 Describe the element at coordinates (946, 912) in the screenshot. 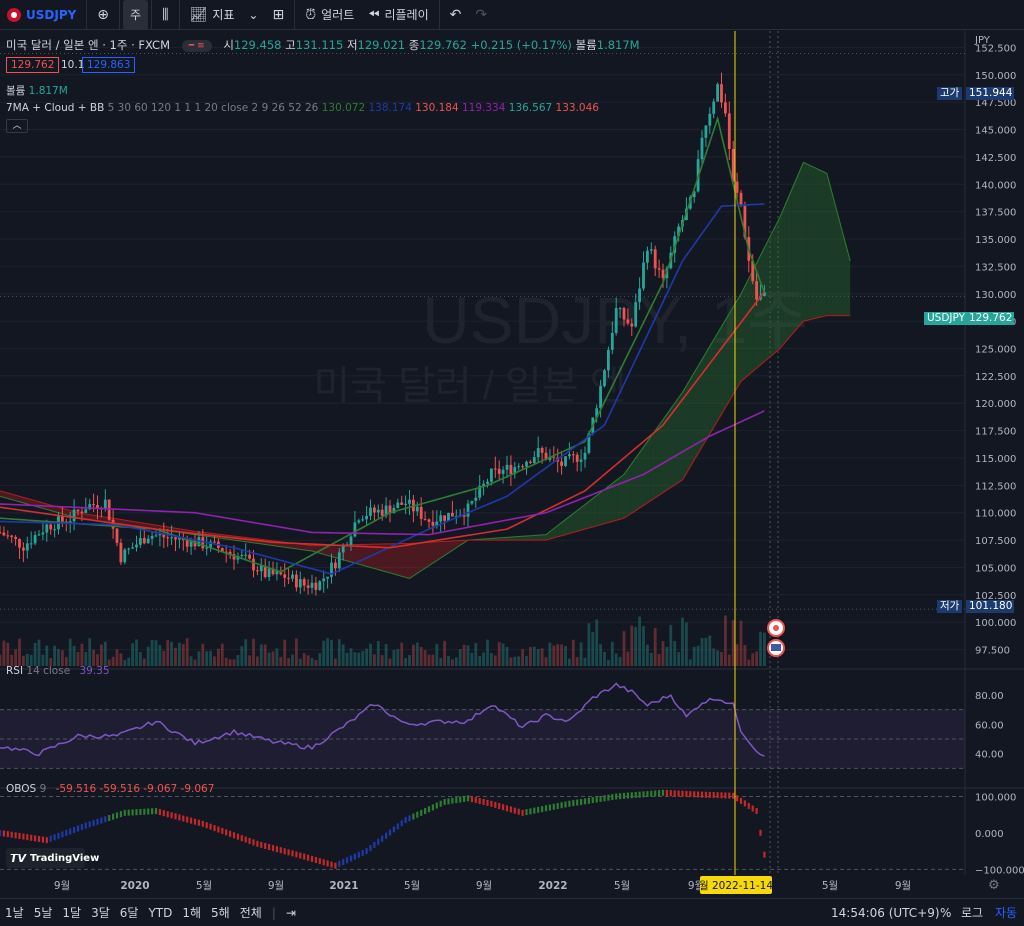

I see `percent-toggle: %` at that location.